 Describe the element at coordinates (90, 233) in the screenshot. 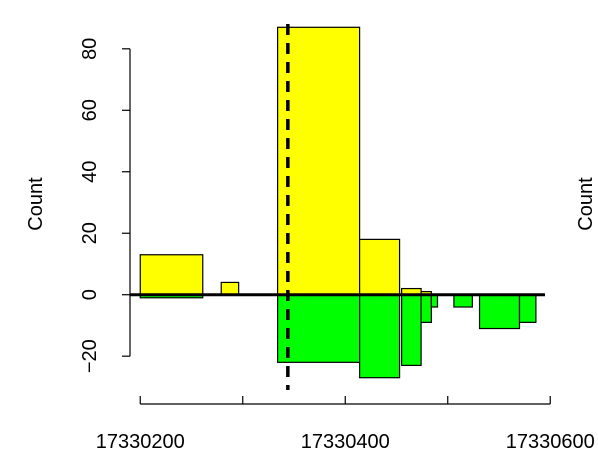

I see `y-tick-label-2: 20` at that location.